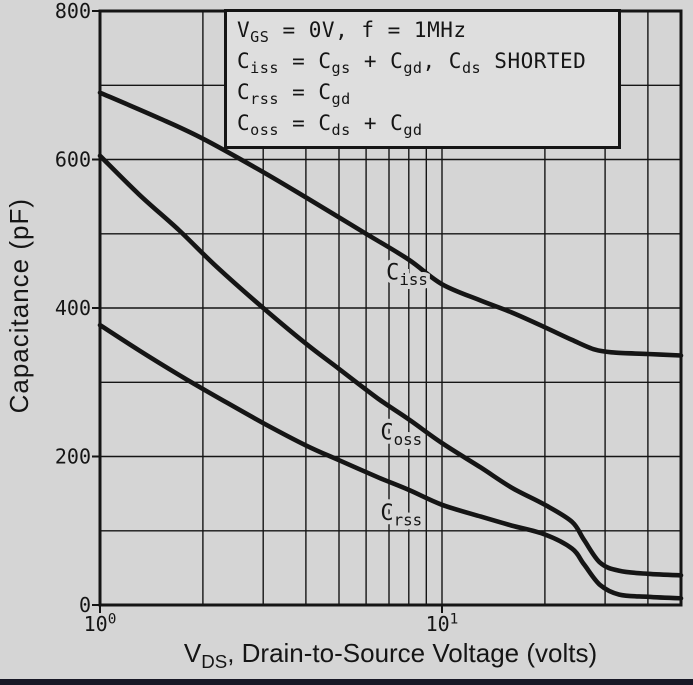 The height and width of the screenshot is (685, 693). I want to click on curve-label-crss: Crss, so click(401, 515).